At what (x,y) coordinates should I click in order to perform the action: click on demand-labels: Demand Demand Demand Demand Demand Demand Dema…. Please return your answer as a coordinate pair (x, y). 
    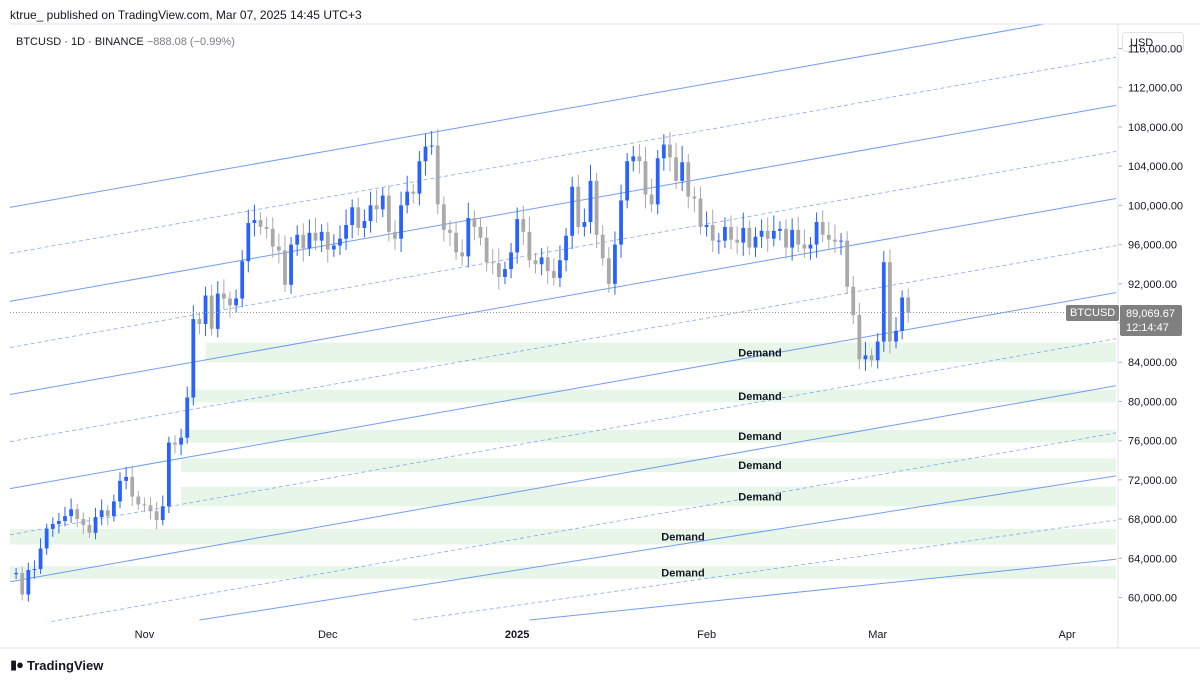
    Looking at the image, I should click on (721, 463).